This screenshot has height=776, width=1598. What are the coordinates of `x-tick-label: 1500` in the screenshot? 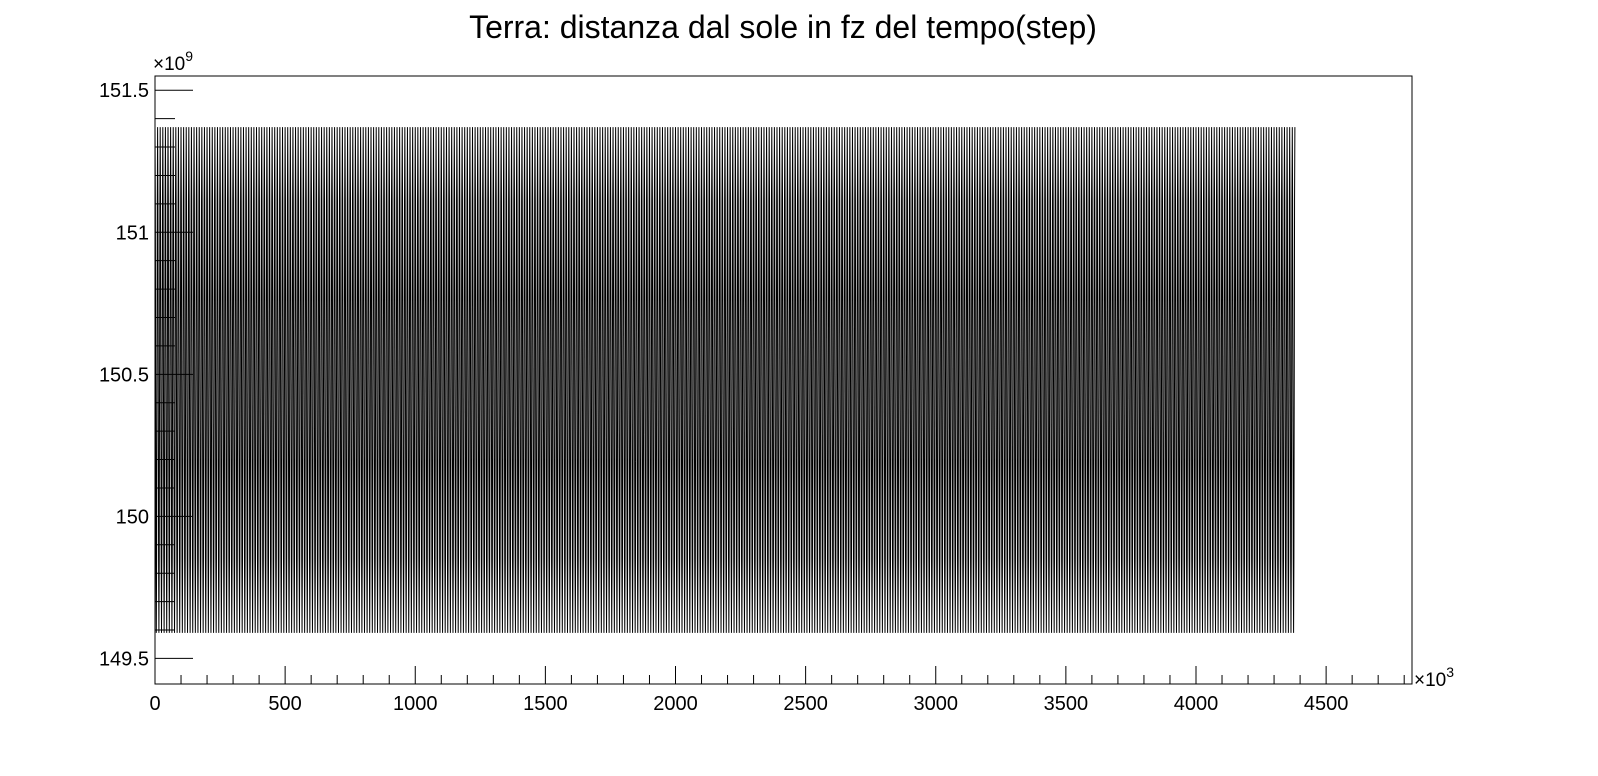 It's located at (545, 704).